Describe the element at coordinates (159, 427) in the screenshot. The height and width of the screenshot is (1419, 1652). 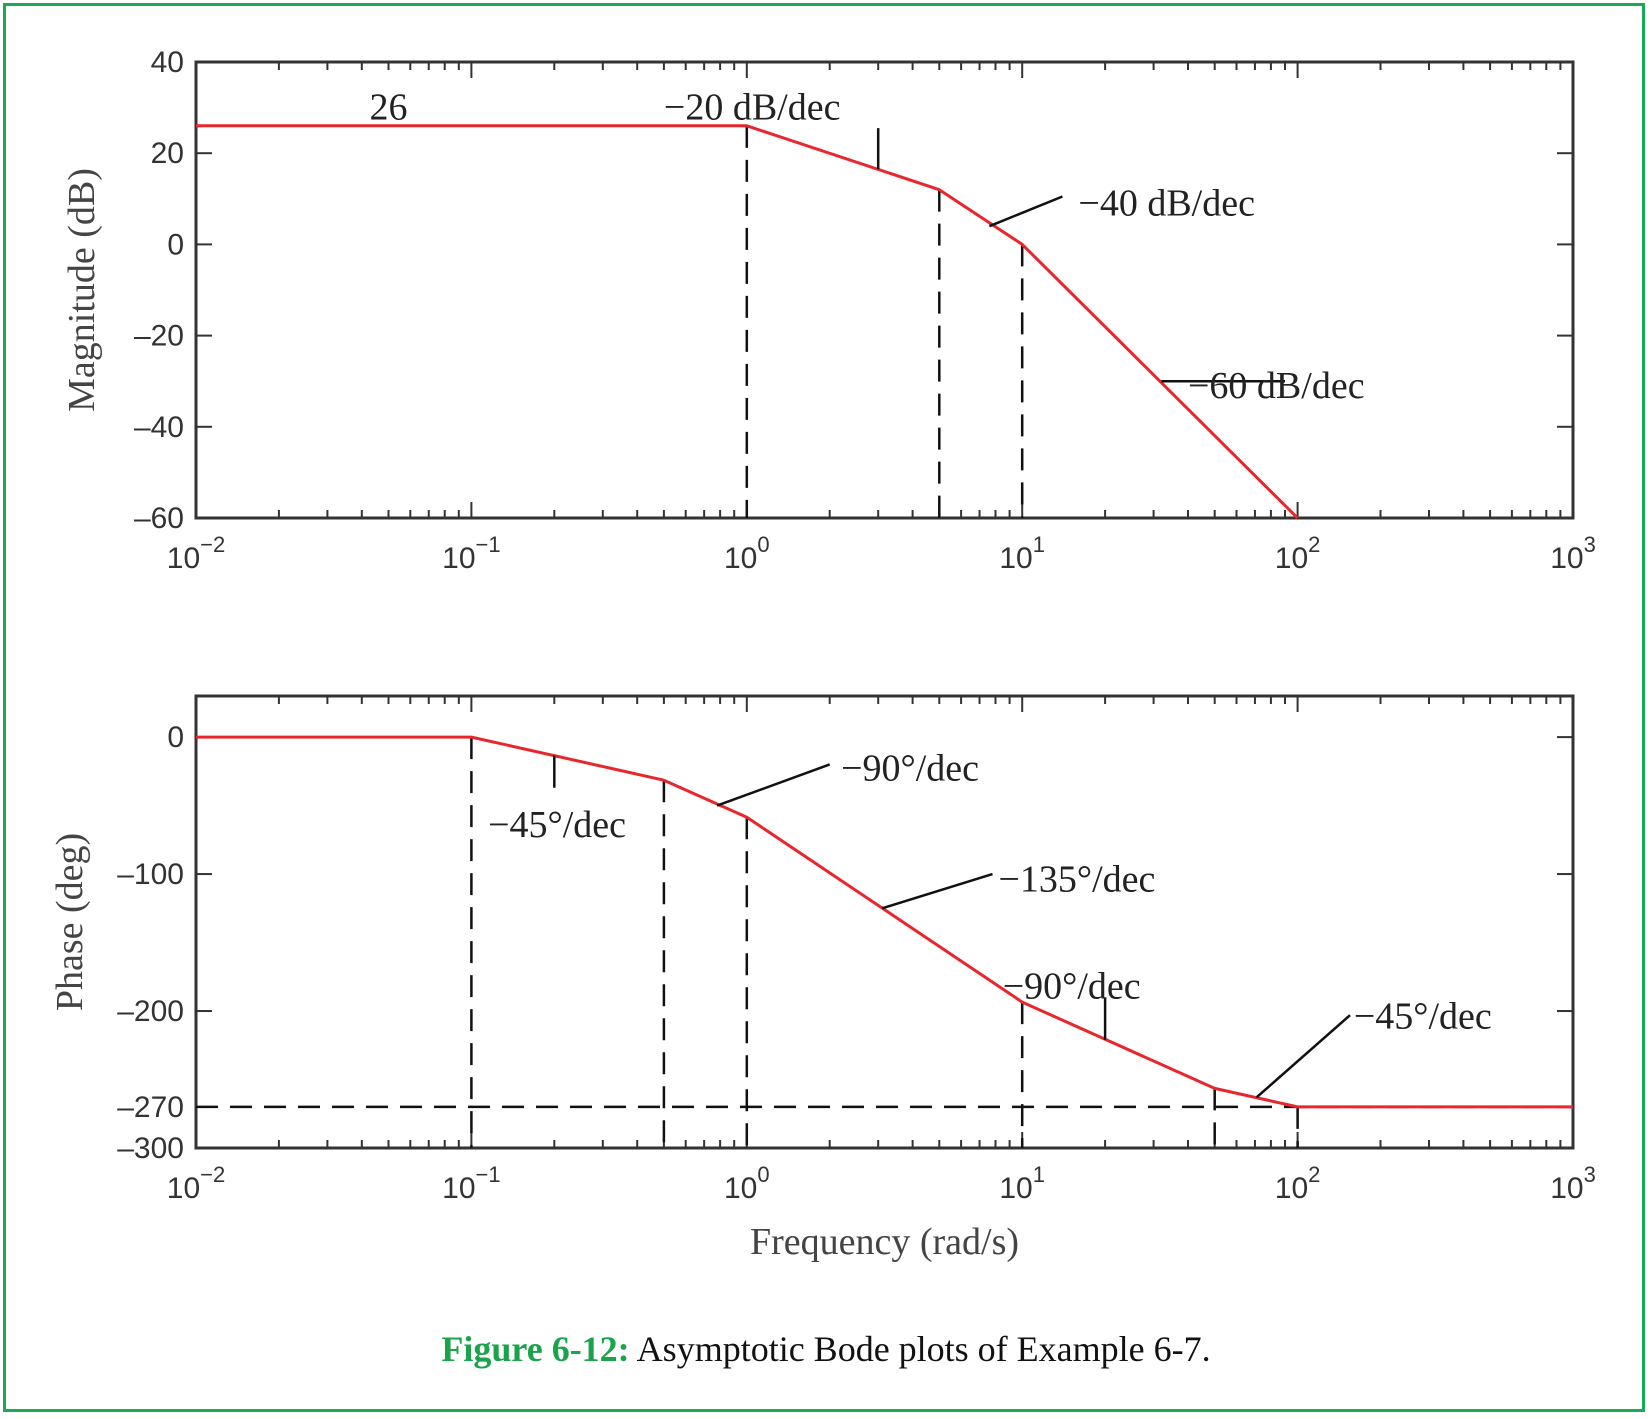
I see `y-tick-label: –40` at that location.